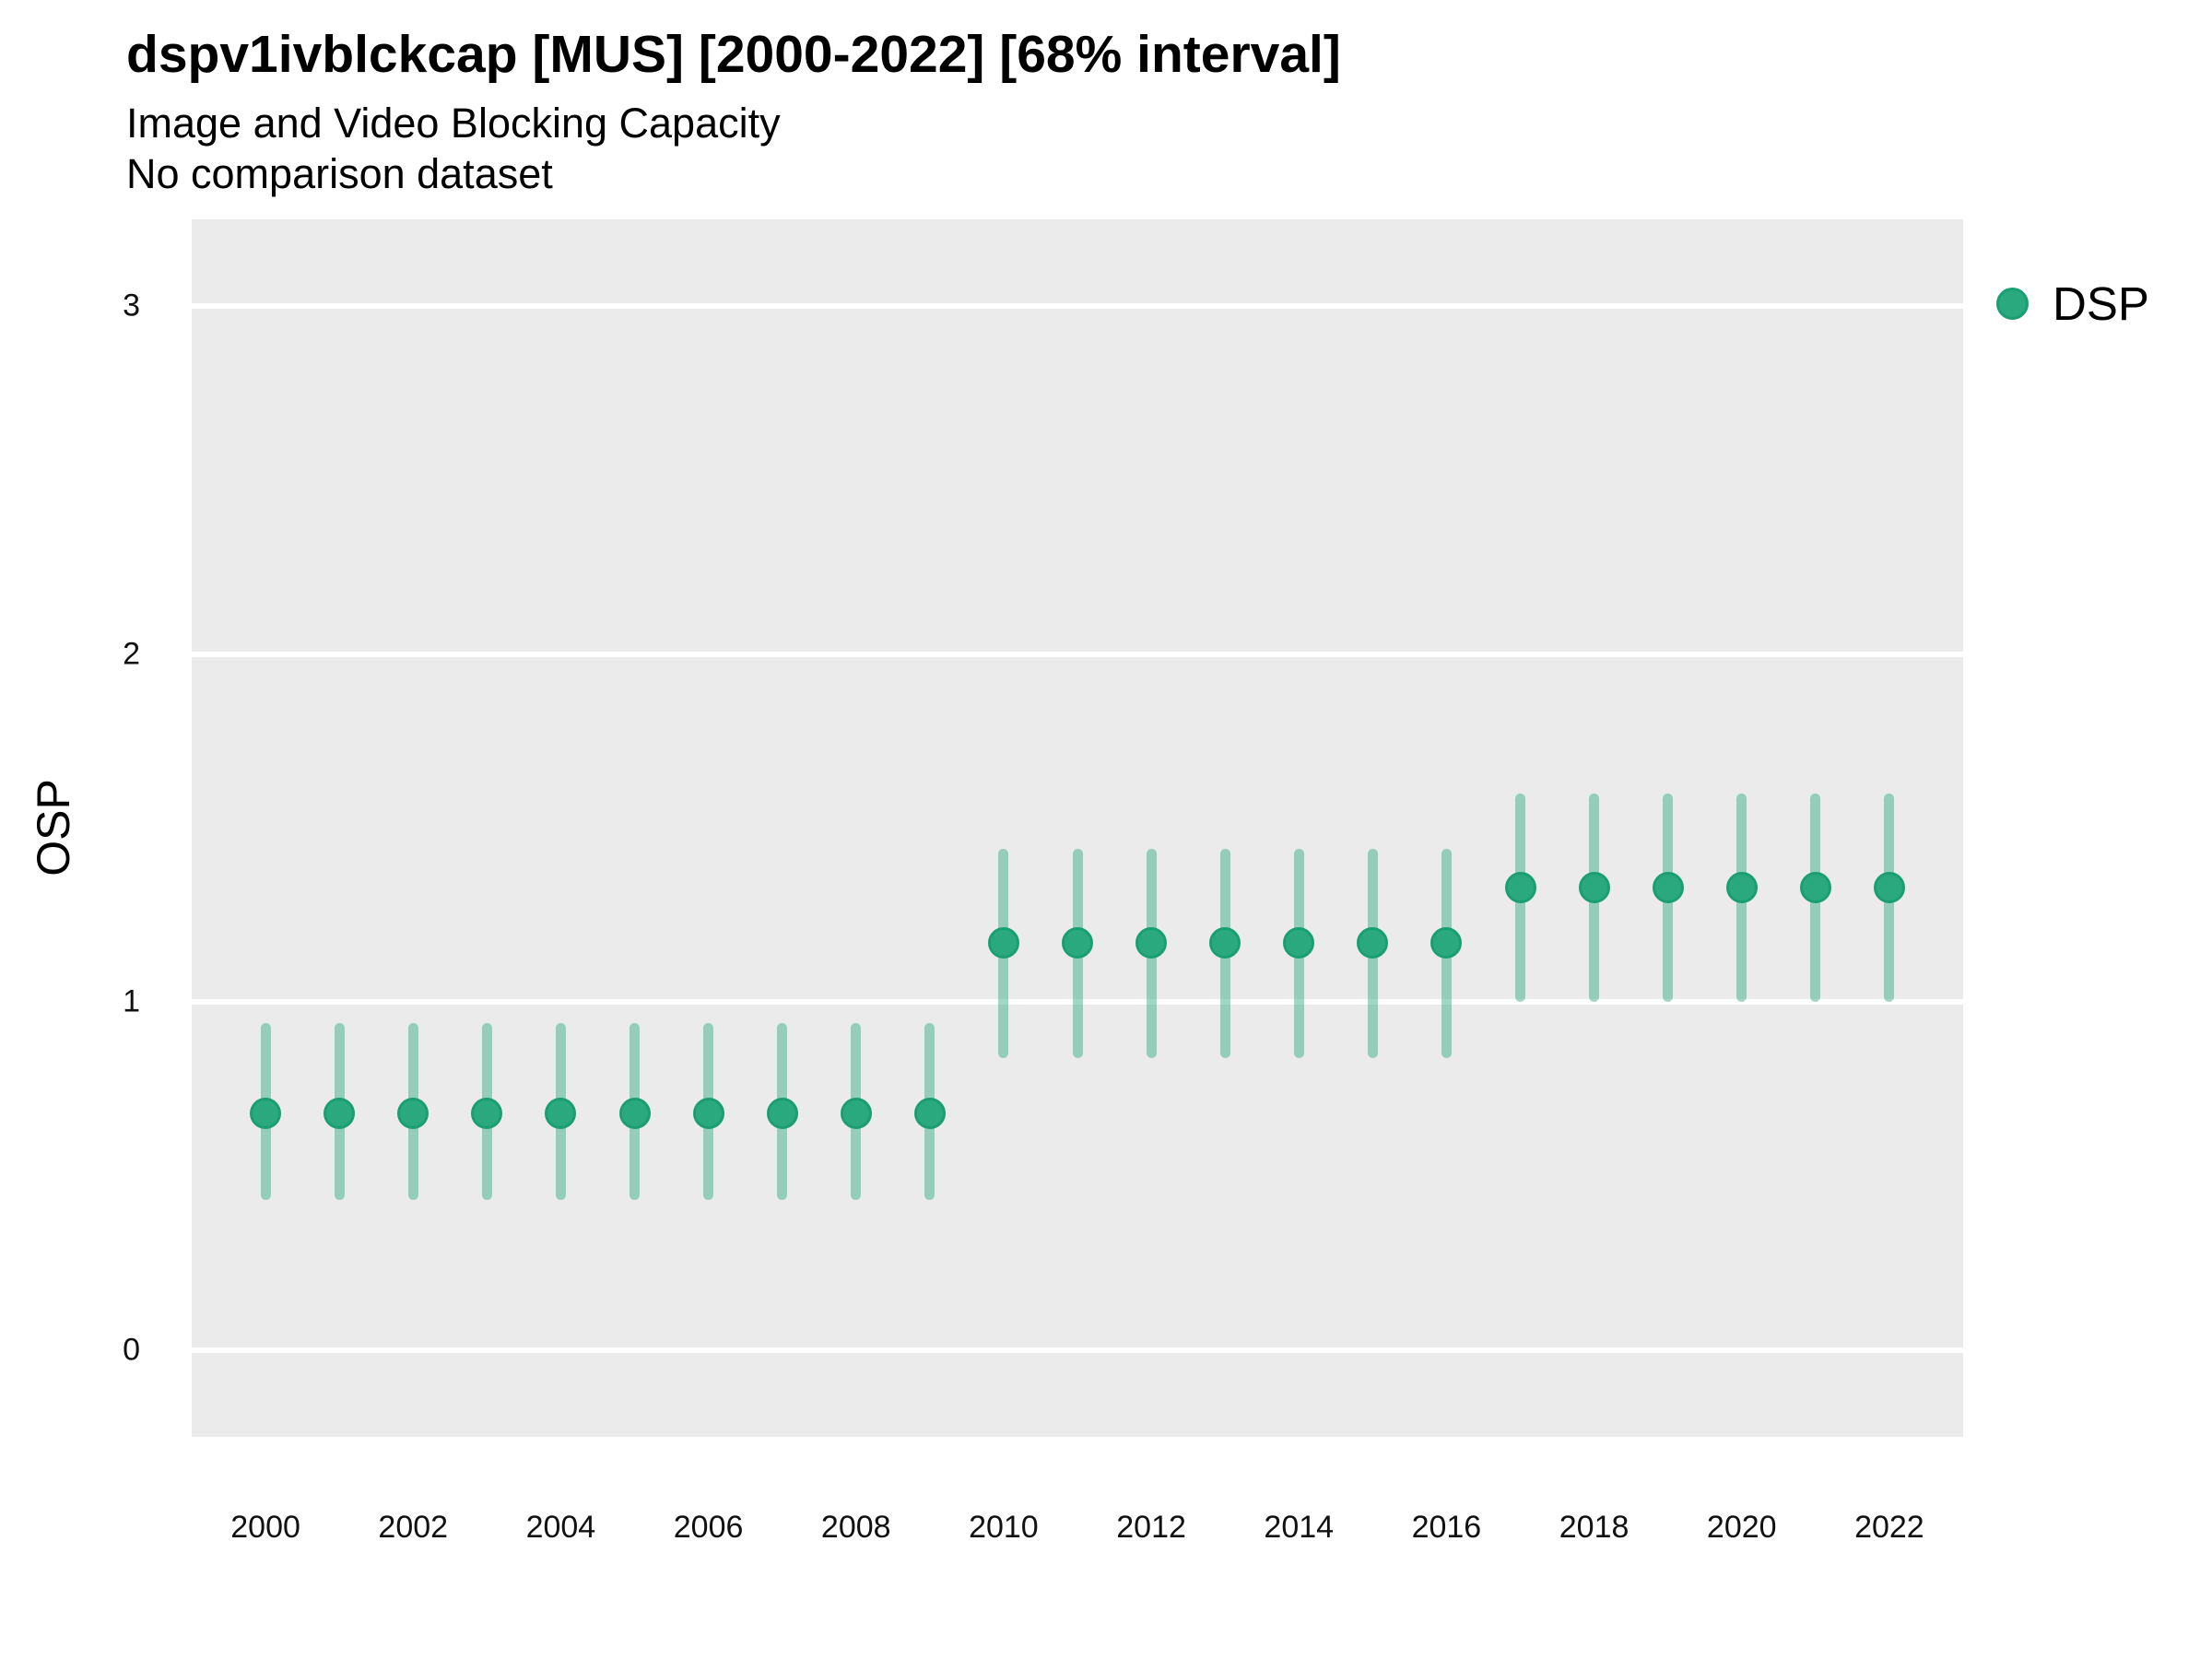 This screenshot has height=1659, width=2212. What do you see at coordinates (1004, 1527) in the screenshot?
I see `x-tick-label-2010: 2010` at bounding box center [1004, 1527].